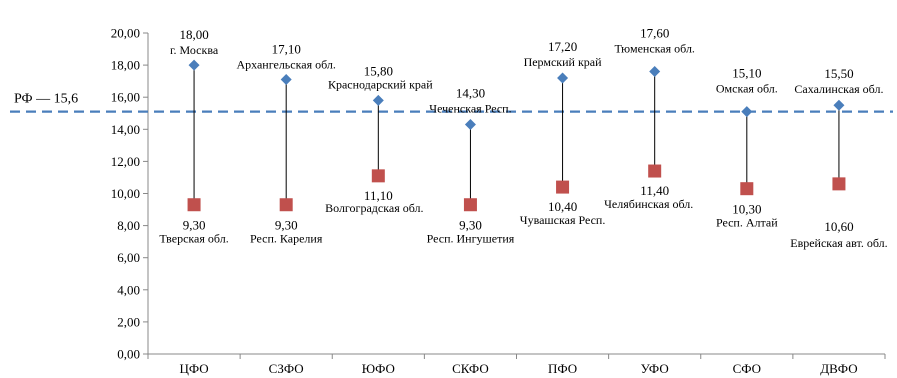 The width and height of the screenshot is (897, 378). I want to click on max-value-label: 17,10, so click(286, 49).